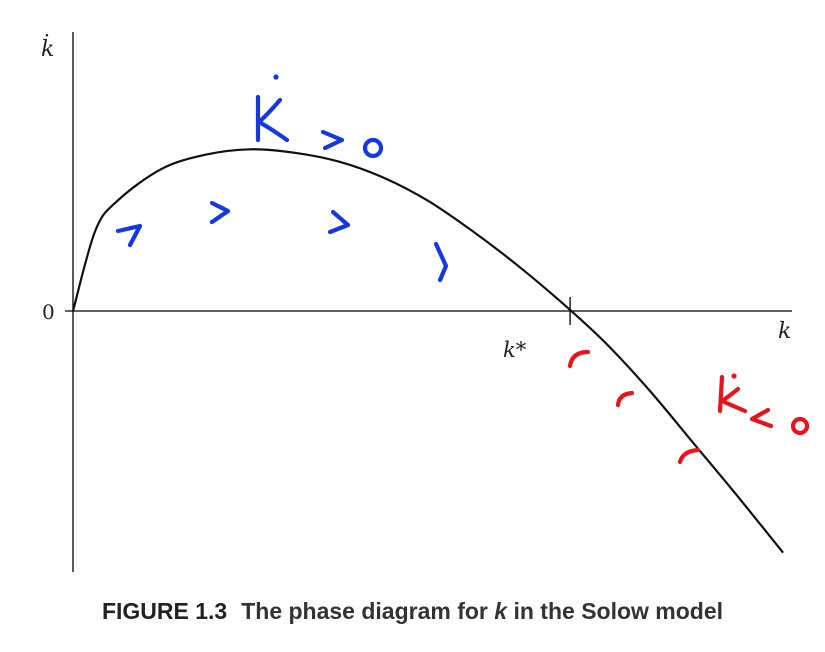  What do you see at coordinates (615, 611) in the screenshot?
I see `caption-text-after: in the Solow model` at bounding box center [615, 611].